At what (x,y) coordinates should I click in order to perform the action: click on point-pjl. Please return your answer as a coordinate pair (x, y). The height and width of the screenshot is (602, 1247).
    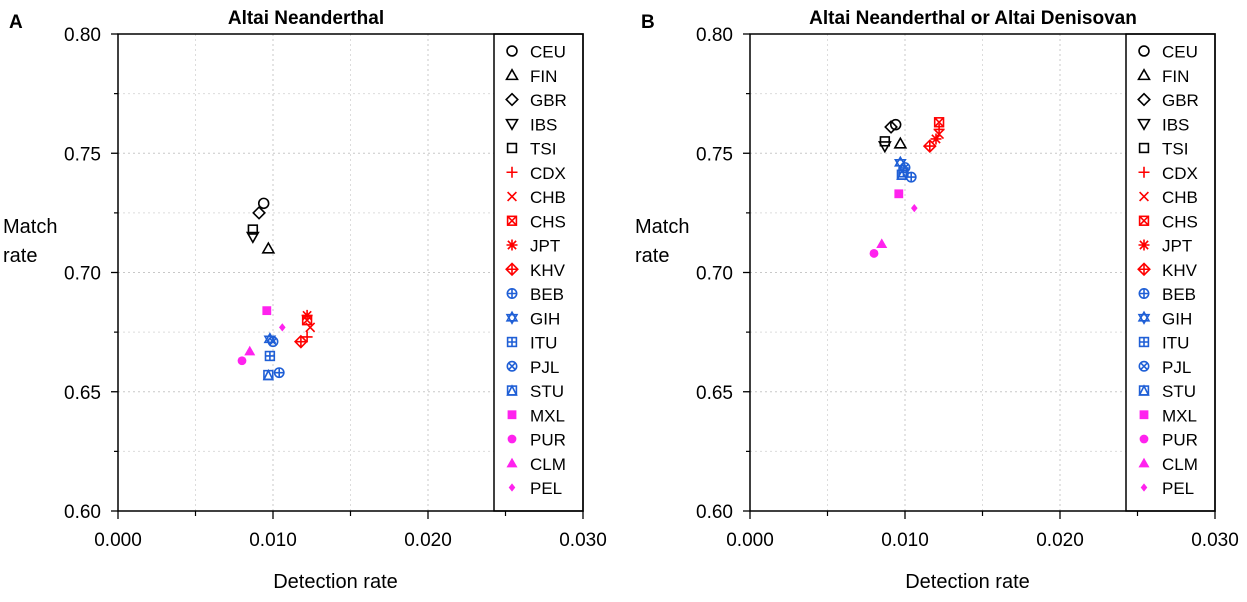
    Looking at the image, I should click on (273, 342).